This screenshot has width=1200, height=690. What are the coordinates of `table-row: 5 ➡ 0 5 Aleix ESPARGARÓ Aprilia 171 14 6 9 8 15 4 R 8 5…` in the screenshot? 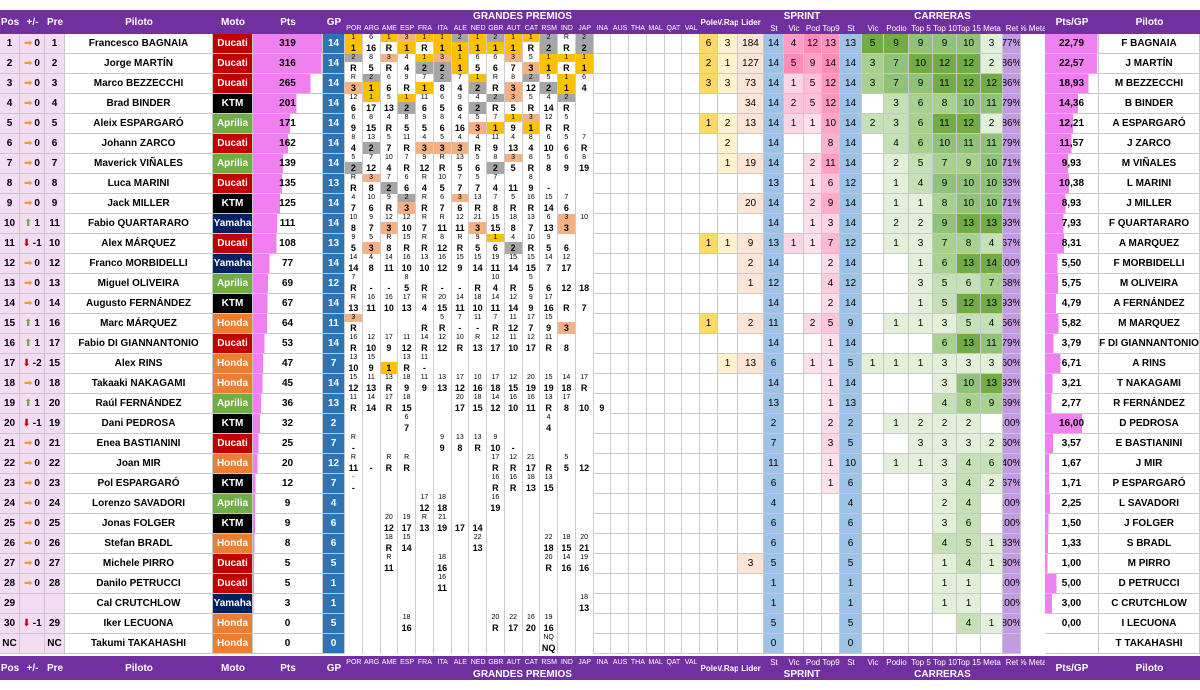 It's located at (600, 124).